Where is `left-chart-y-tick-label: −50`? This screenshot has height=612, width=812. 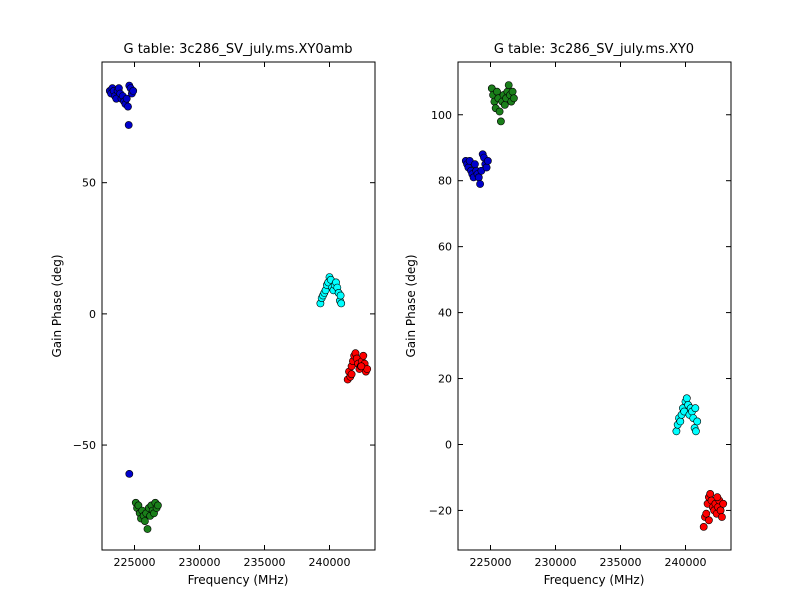 left-chart-y-tick-label: −50 is located at coordinates (84, 445).